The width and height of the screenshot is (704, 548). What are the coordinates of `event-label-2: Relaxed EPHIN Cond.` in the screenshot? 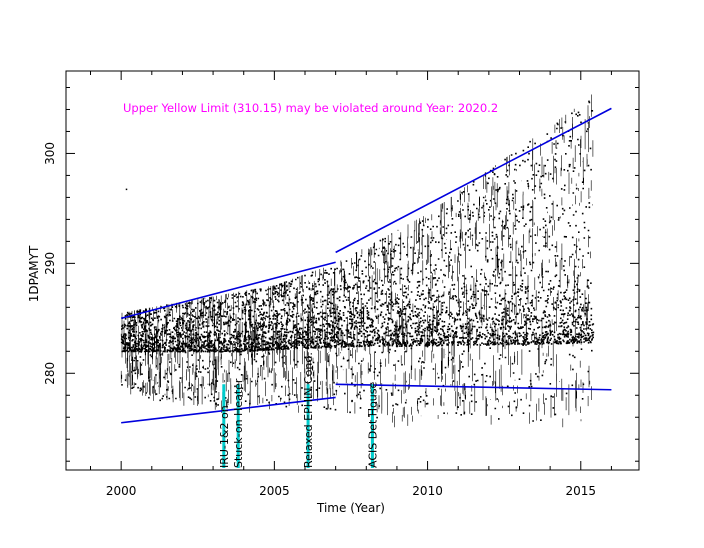 It's located at (308, 410).